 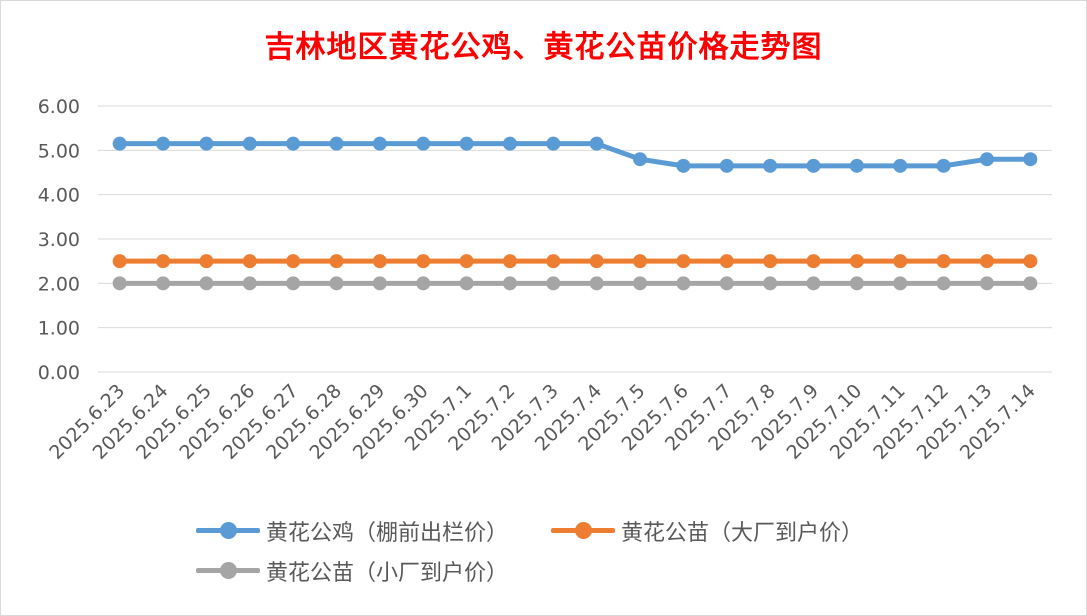 I want to click on legend-swatch-chick-large-farm, so click(x=583, y=531).